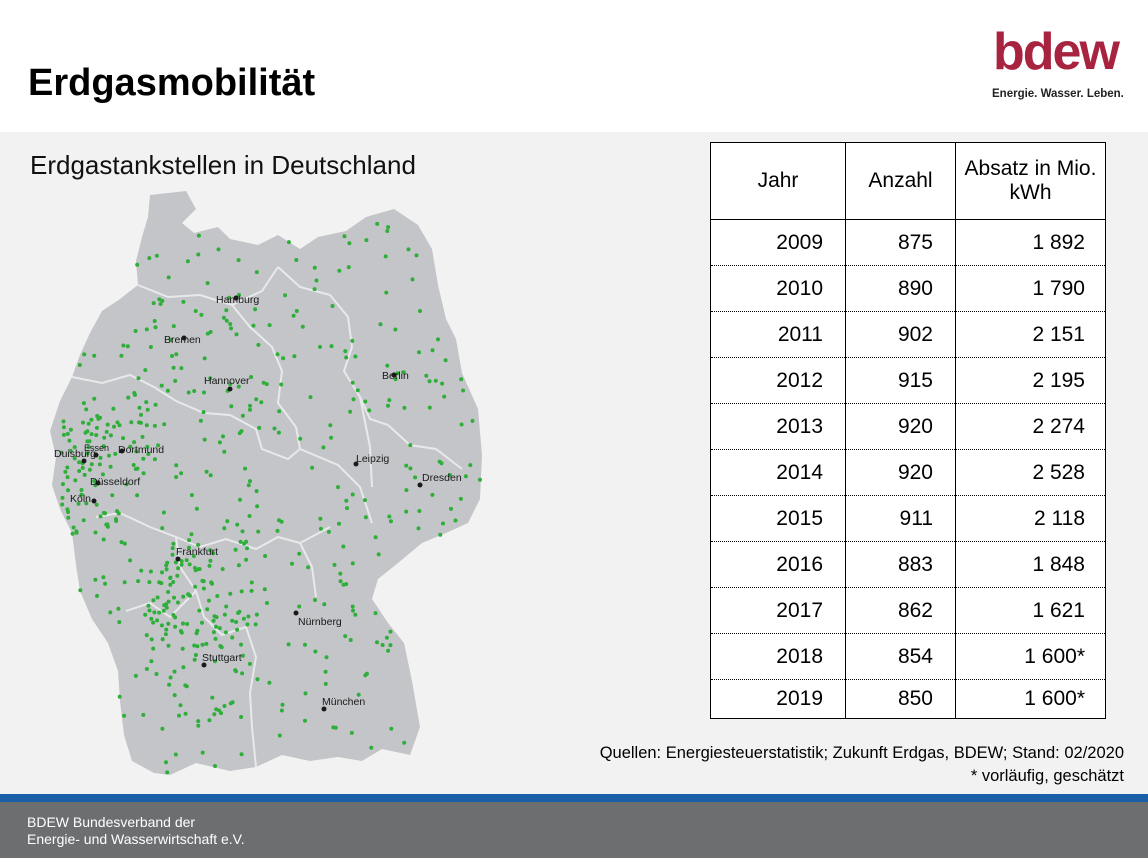 Image resolution: width=1148 pixels, height=858 pixels. What do you see at coordinates (1030, 426) in the screenshot?
I see `cell-sales: 2 274` at bounding box center [1030, 426].